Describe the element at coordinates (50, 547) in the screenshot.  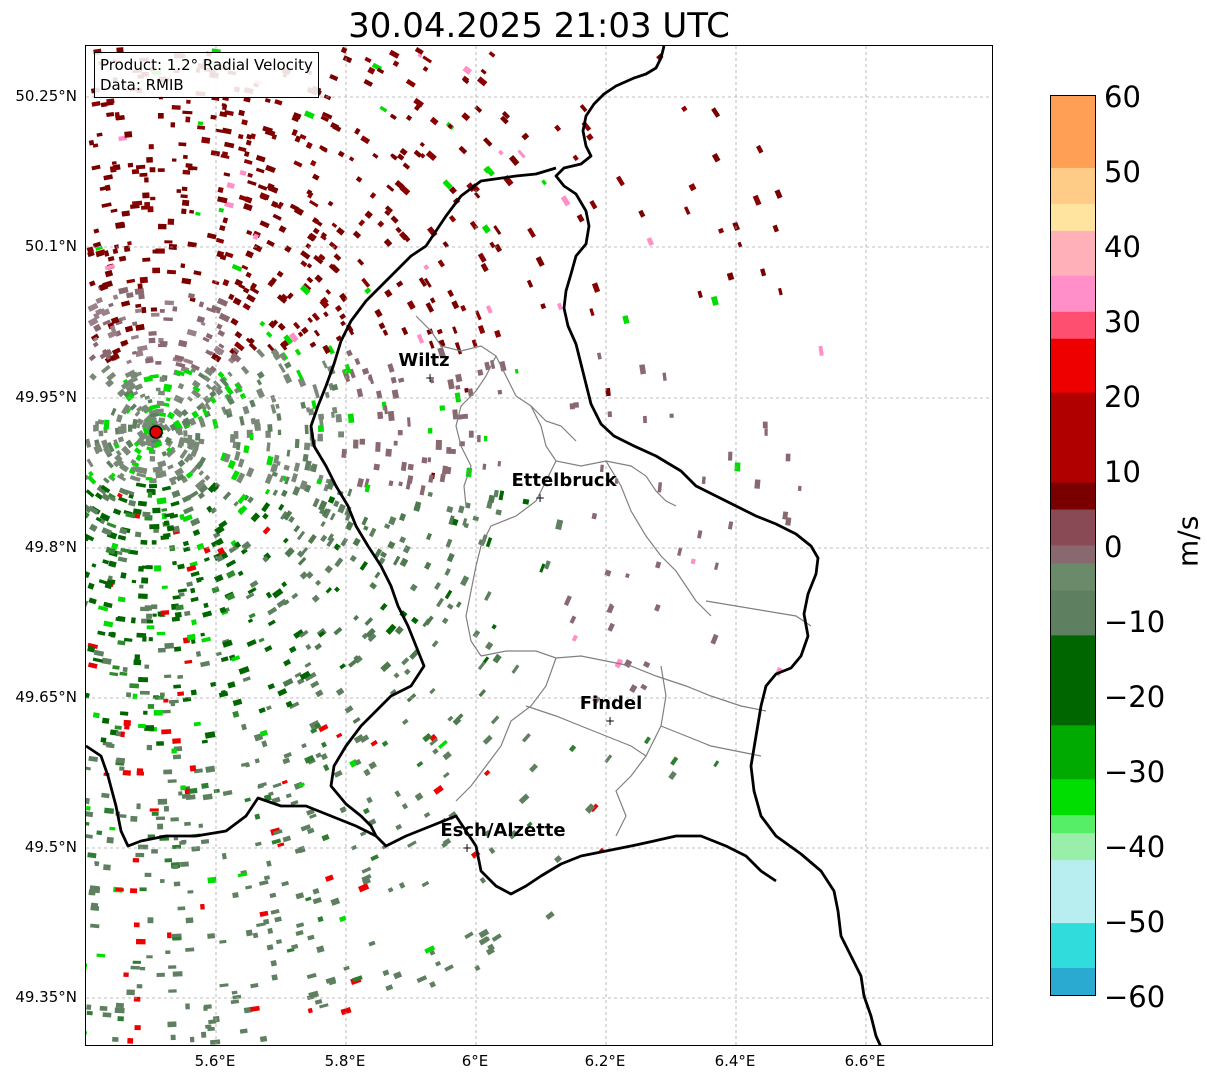
I see `lat-label: 49.8°N` at that location.